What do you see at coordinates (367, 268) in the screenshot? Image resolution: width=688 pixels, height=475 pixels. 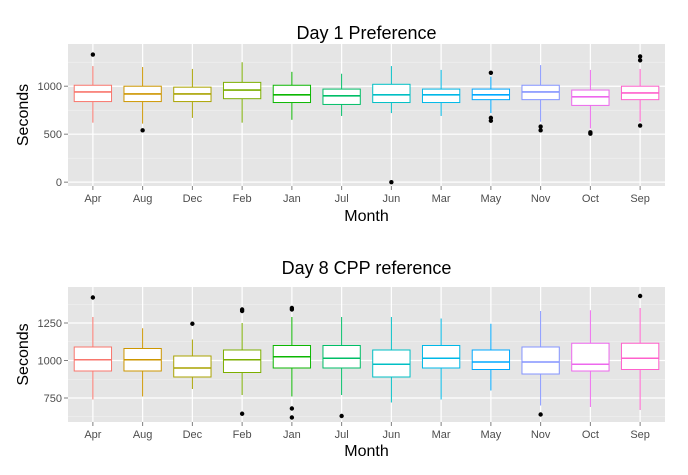 I see `chart-title: Day 8 CPP reference` at bounding box center [367, 268].